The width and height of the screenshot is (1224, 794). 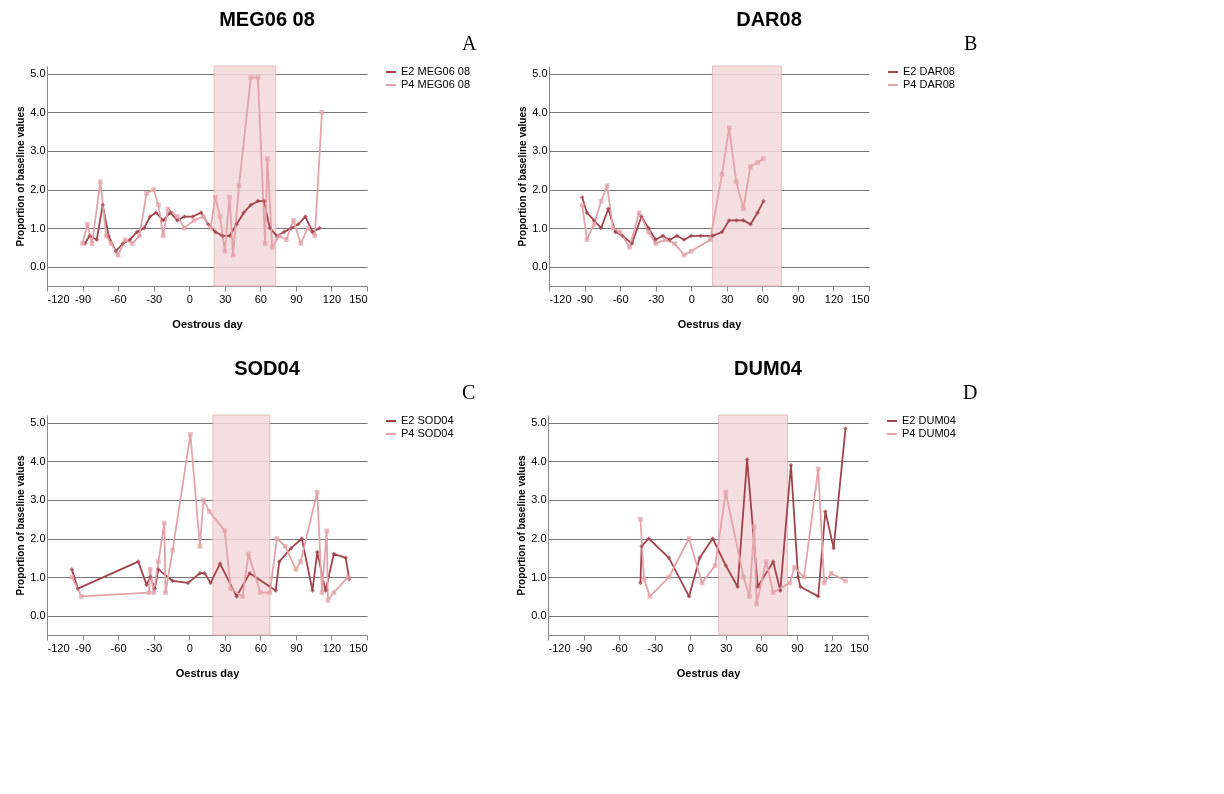 I want to click on text: B, so click(x=971, y=43).